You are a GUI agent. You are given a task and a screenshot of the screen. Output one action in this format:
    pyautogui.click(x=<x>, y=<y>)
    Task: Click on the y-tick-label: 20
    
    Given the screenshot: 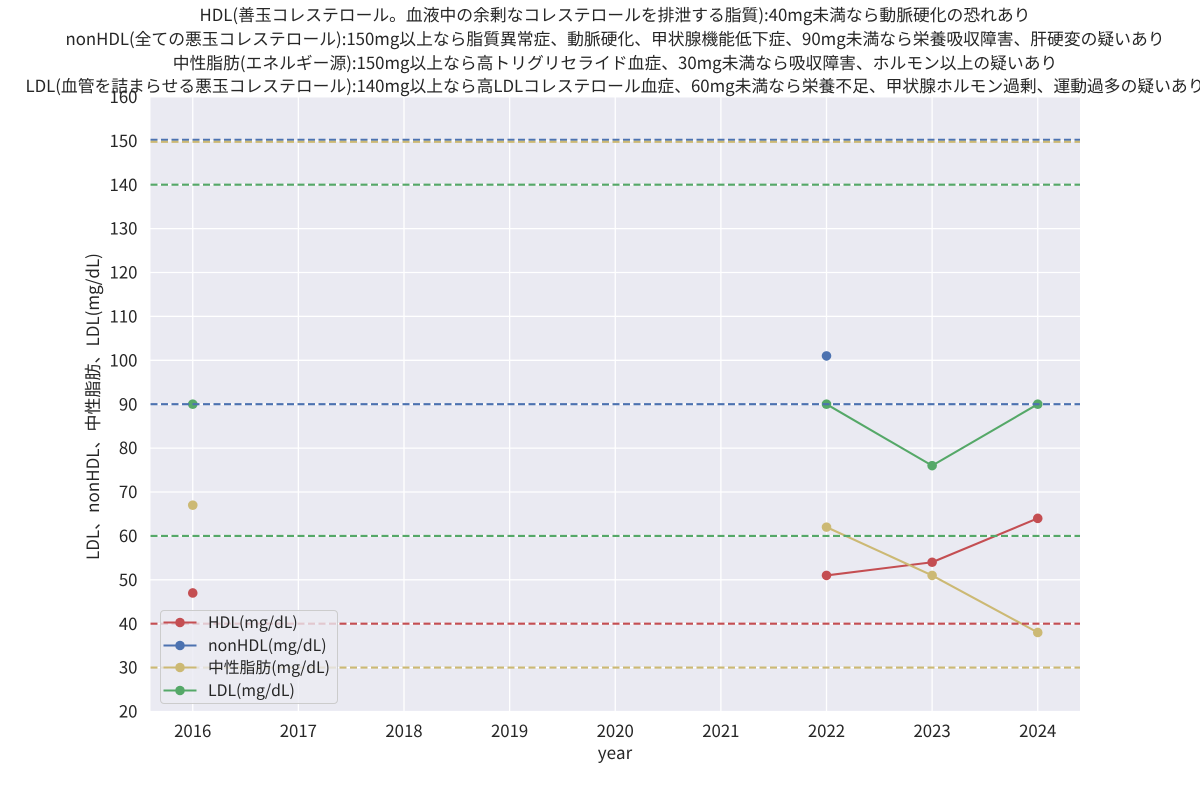 What is the action you would take?
    pyautogui.click(x=128, y=711)
    